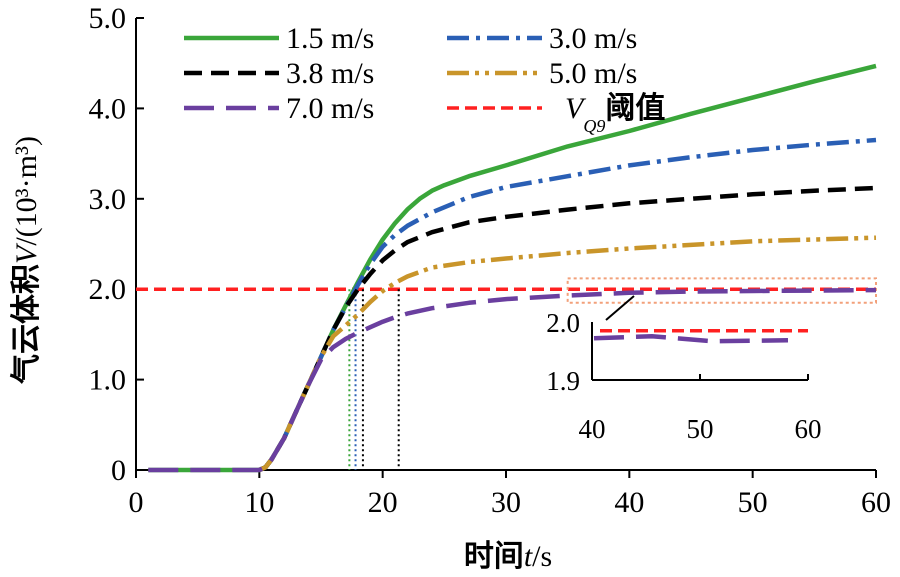  I want to click on y-tick-label: 4.0, so click(108, 108).